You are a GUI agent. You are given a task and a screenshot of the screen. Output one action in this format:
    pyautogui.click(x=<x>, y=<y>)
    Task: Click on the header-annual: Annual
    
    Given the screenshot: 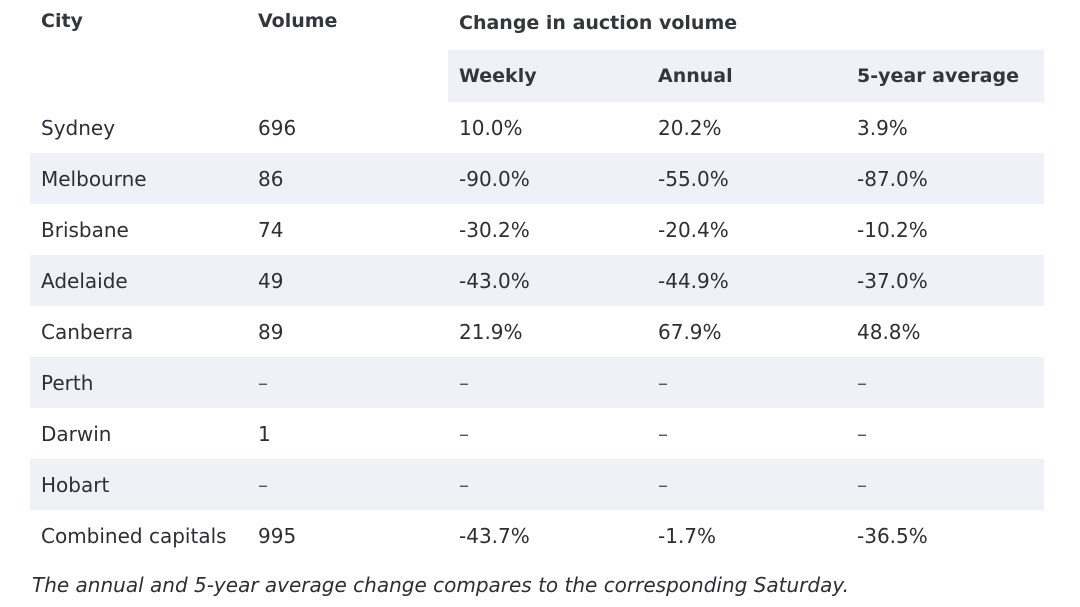 What is the action you would take?
    pyautogui.click(x=695, y=76)
    